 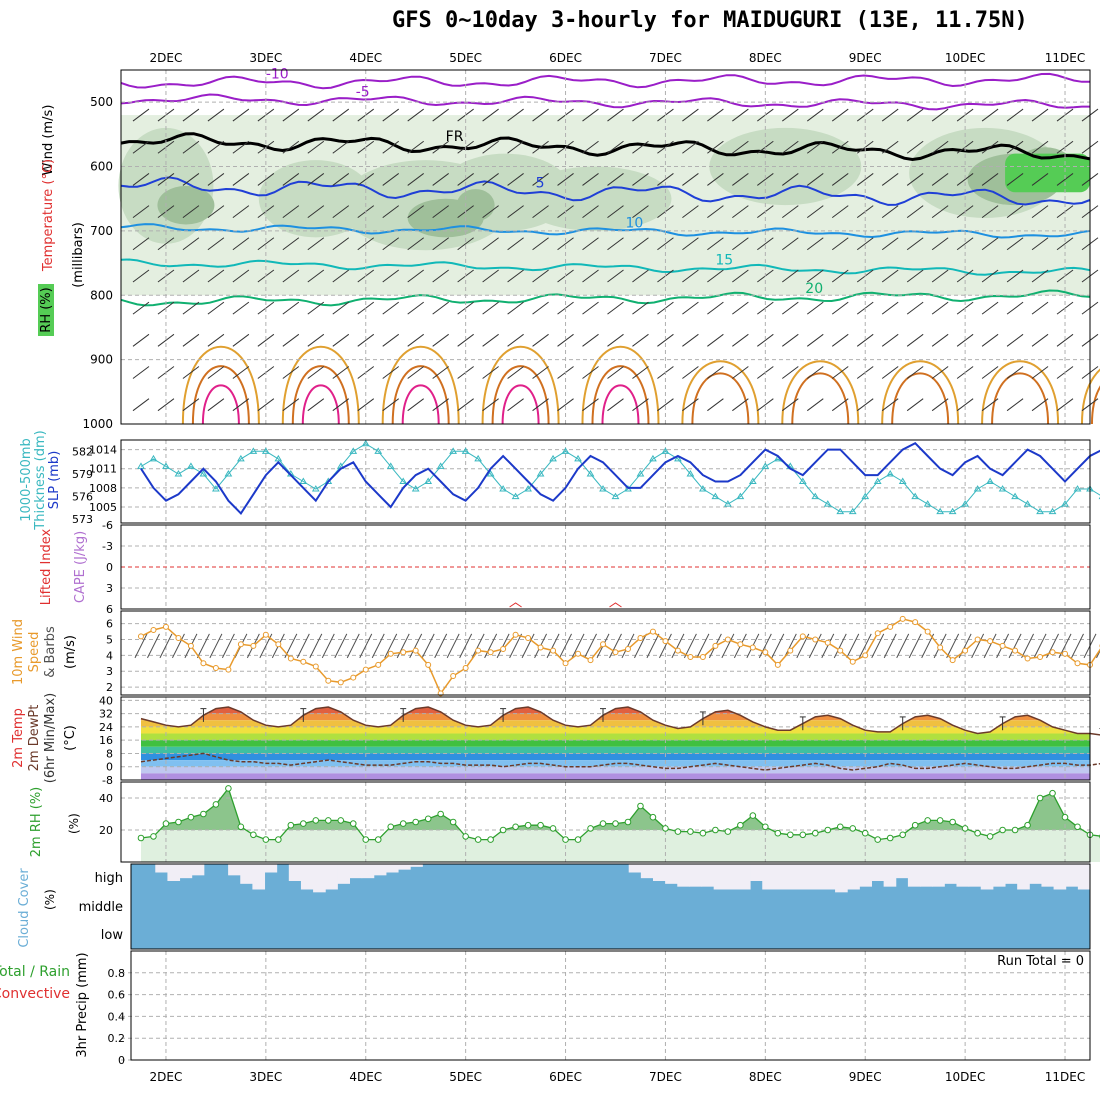 What do you see at coordinates (70, 652) in the screenshot?
I see `ylabel-wind10-d: (m/s)` at bounding box center [70, 652].